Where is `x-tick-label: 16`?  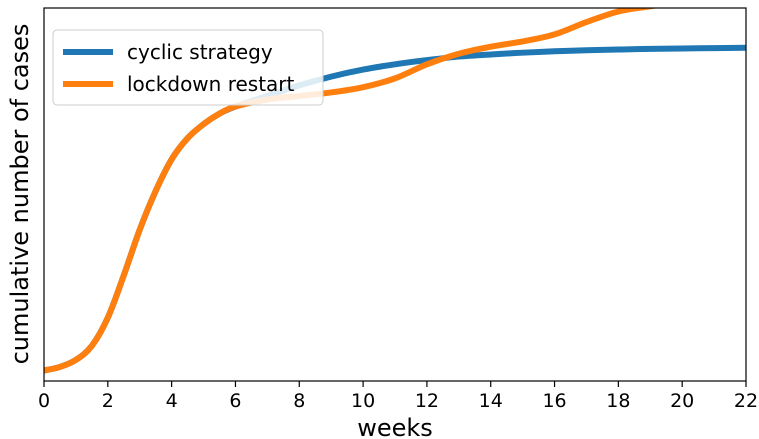 x-tick-label: 16 is located at coordinates (554, 401).